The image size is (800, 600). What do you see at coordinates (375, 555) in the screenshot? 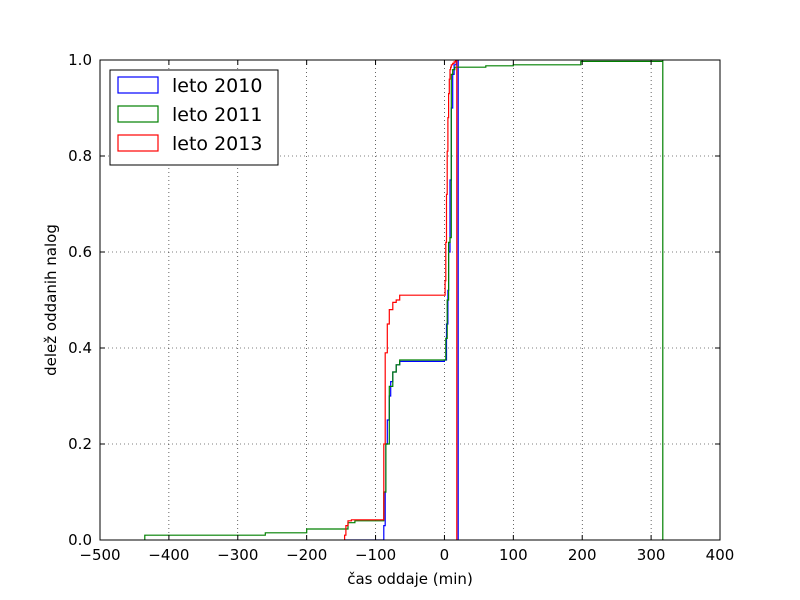
I see `x-tick-label: −100` at bounding box center [375, 555].